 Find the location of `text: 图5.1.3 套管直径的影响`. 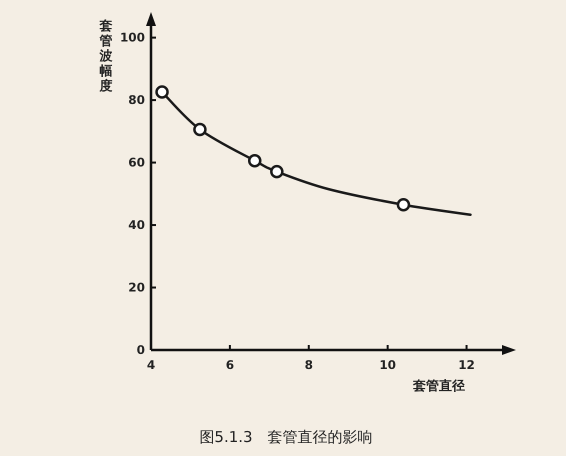

text: 图5.1.3 套管直径的影响 is located at coordinates (286, 437).